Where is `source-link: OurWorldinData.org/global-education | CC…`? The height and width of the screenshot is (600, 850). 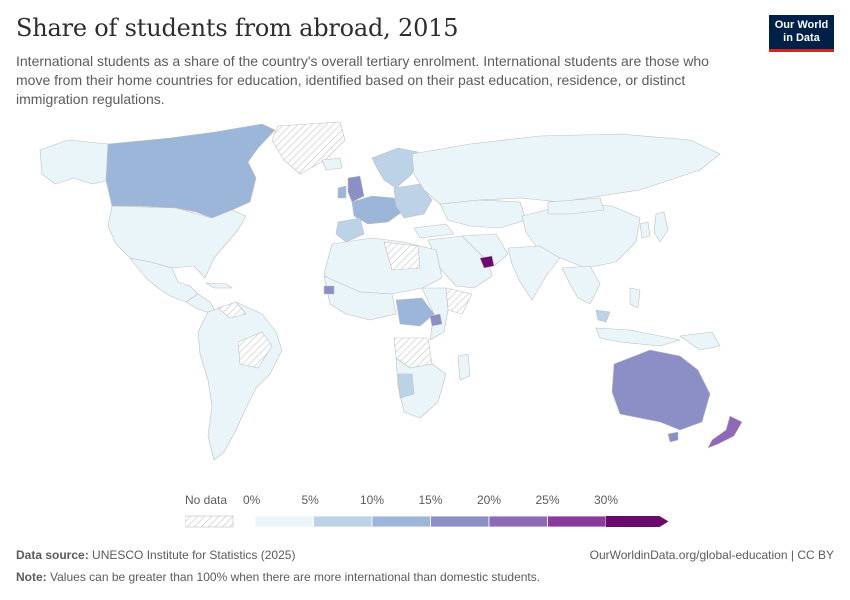
source-link: OurWorldinData.org/global-education | CC… is located at coordinates (711, 555).